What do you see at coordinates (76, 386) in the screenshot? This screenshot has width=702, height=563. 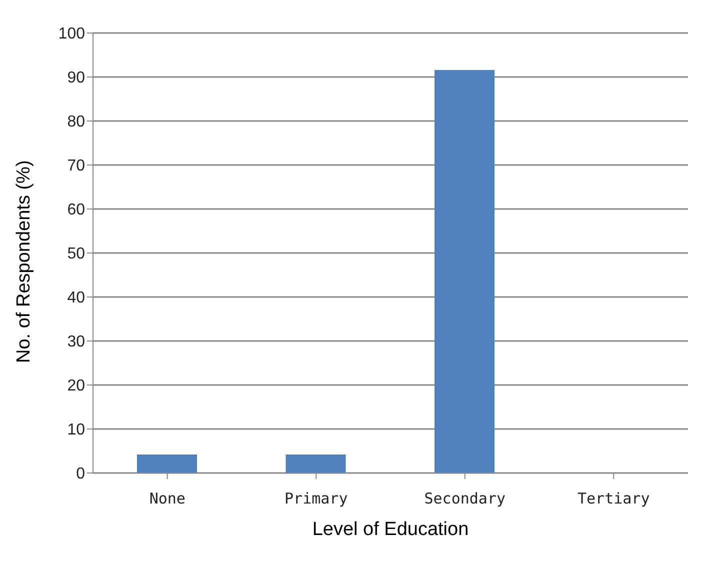 I see `y-tick-label: 20` at bounding box center [76, 386].